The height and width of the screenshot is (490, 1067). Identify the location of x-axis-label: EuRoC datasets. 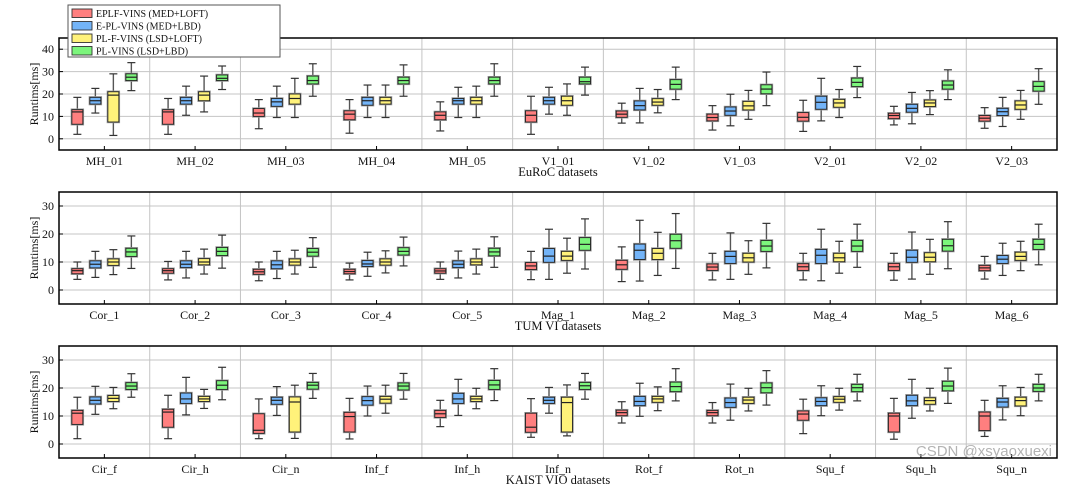
(558, 172).